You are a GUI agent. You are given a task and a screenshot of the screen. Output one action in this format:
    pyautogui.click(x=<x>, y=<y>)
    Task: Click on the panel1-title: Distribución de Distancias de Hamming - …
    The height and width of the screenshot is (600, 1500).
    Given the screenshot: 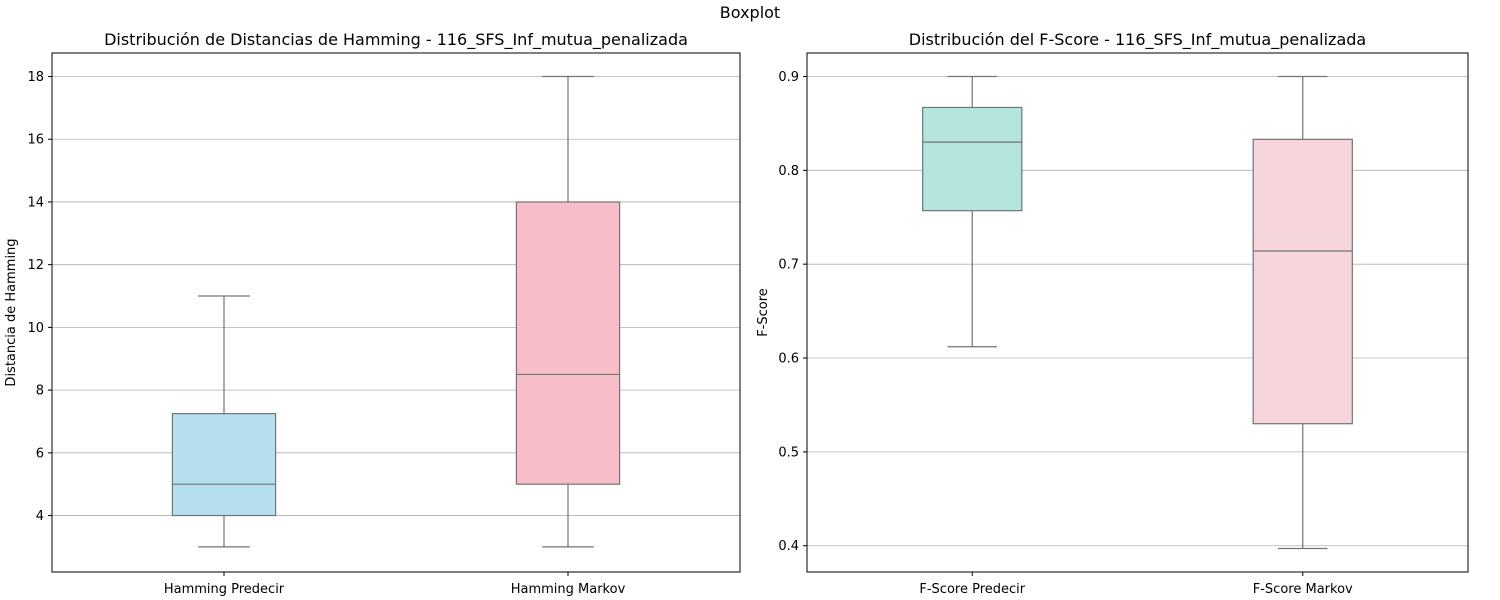 What is the action you would take?
    pyautogui.click(x=396, y=40)
    